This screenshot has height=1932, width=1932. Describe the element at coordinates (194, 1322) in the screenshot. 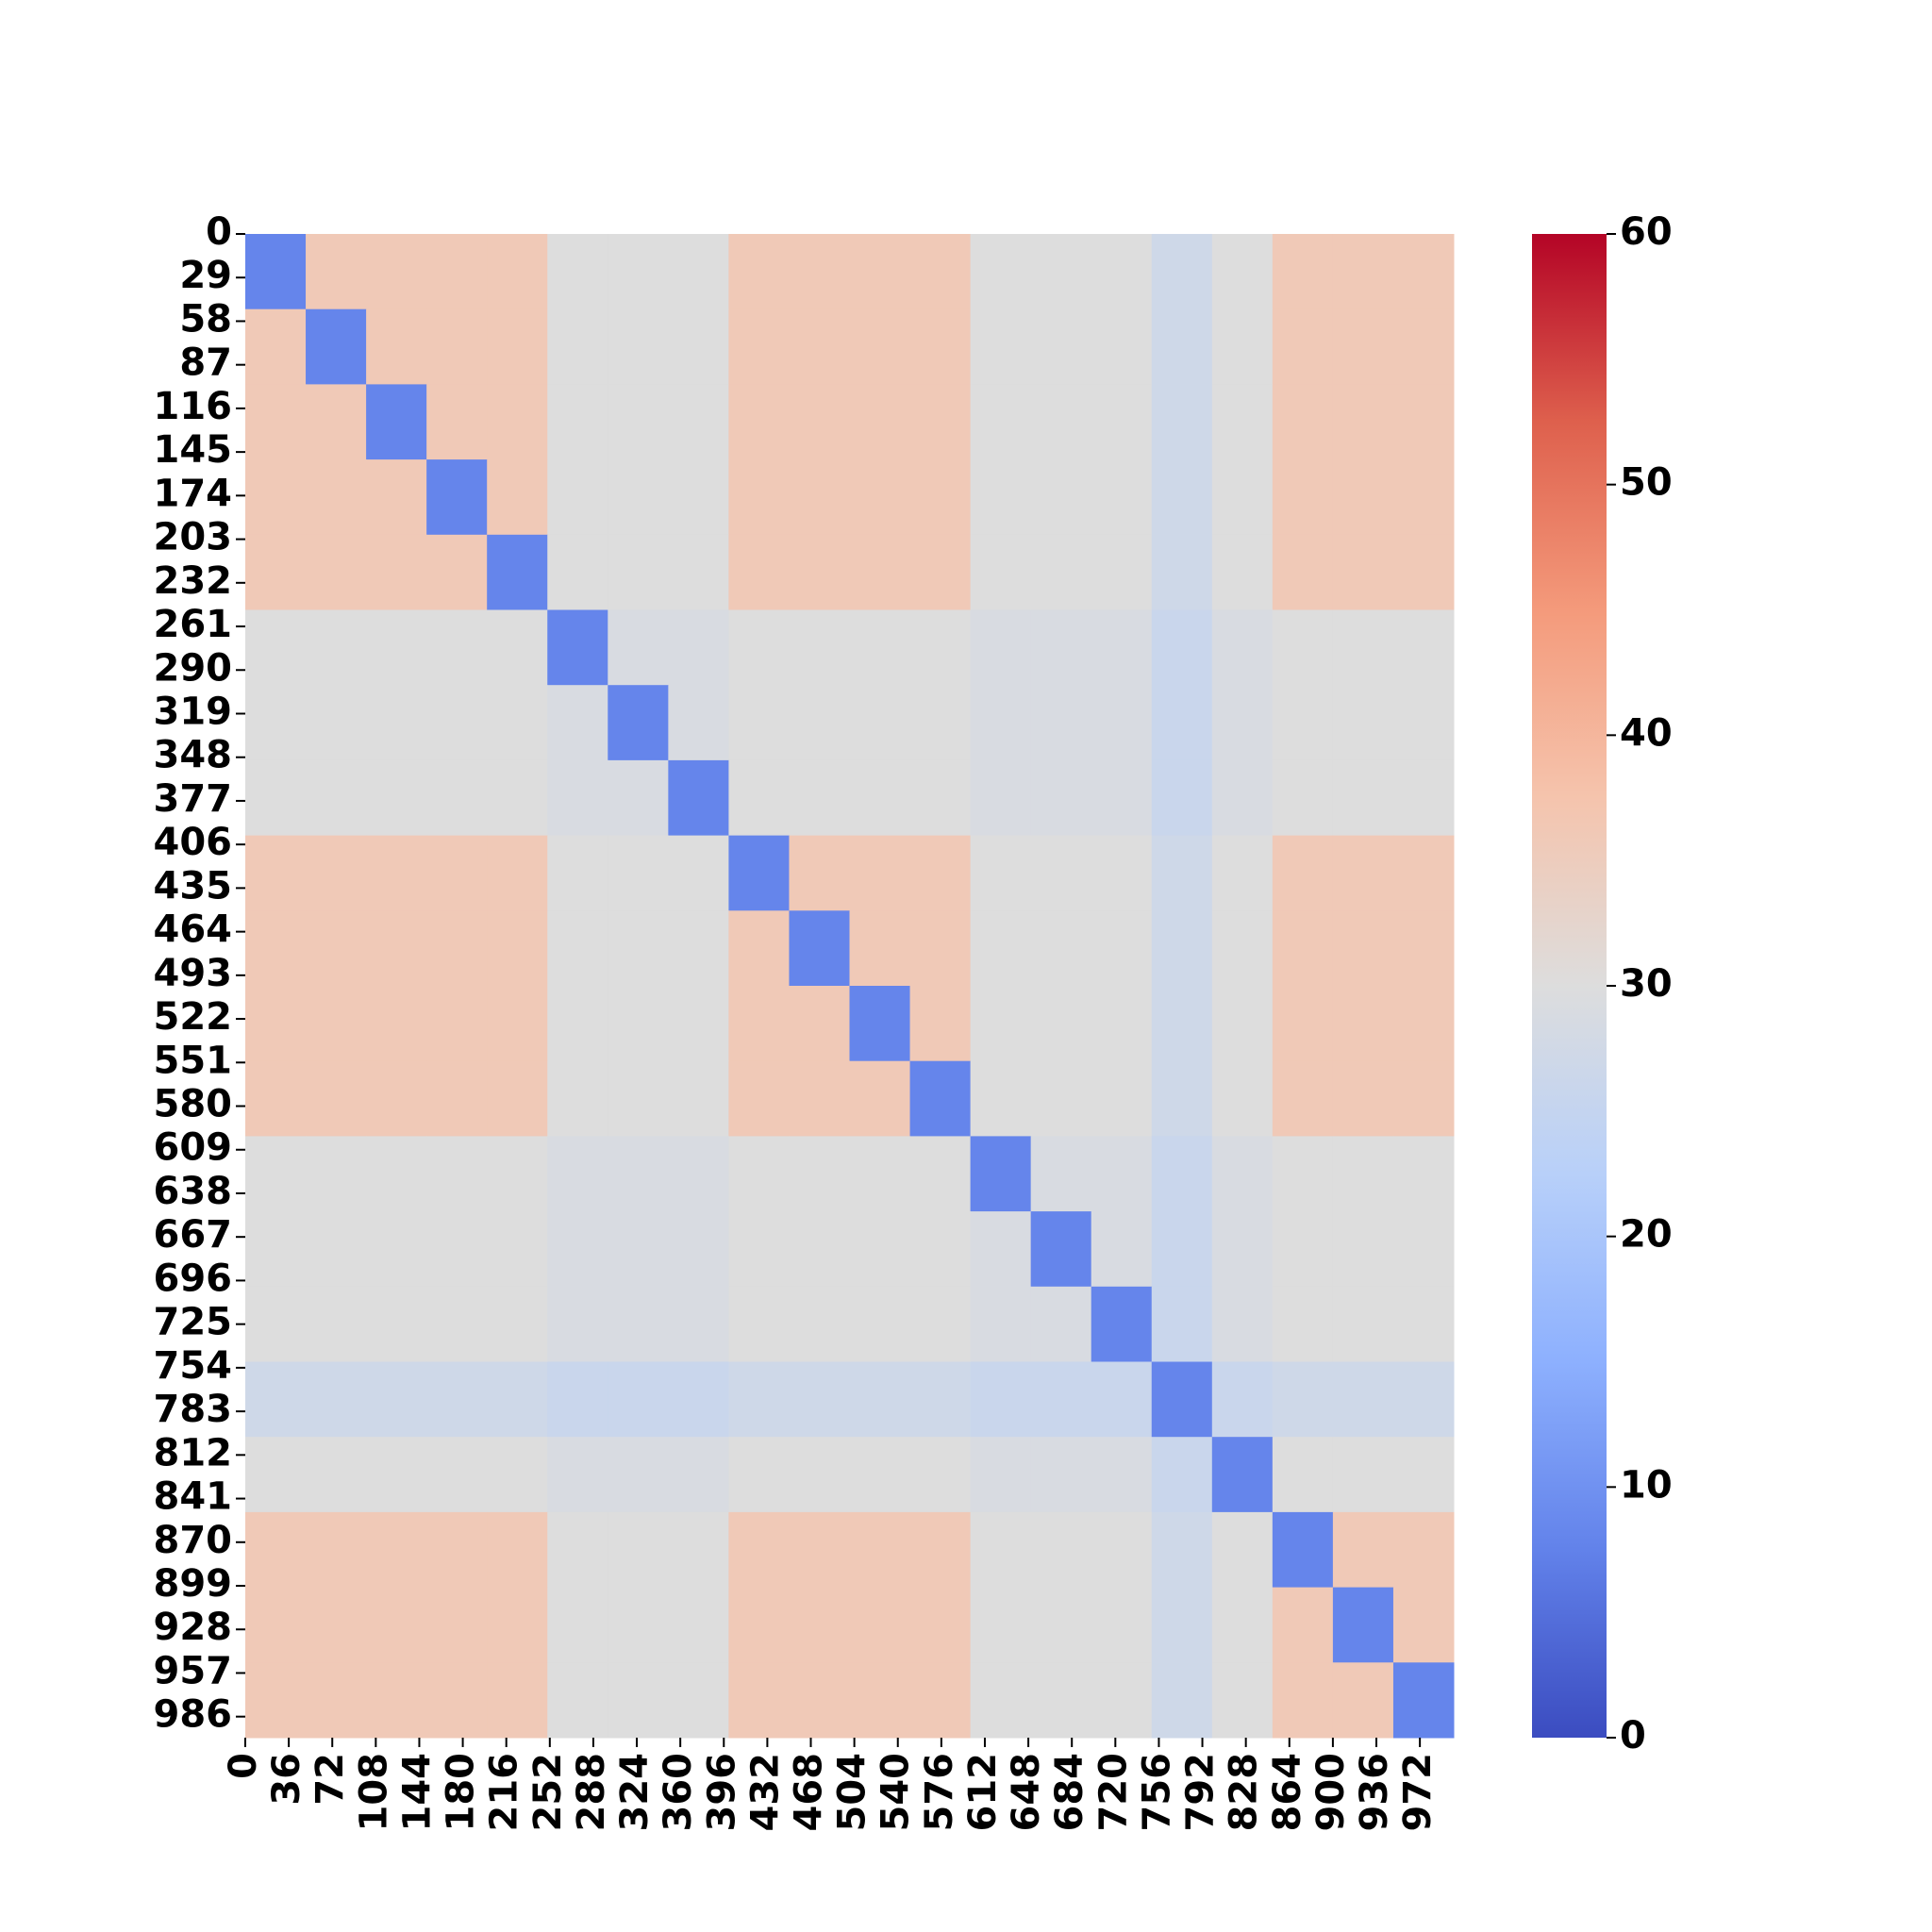

I see `y-tick-label: 725` at that location.